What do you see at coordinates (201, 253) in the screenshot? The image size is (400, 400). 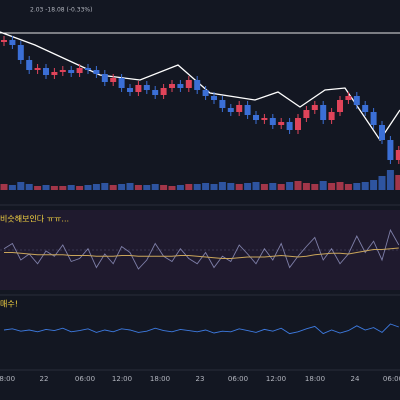 I see `oscillator-ma-line` at bounding box center [201, 253].